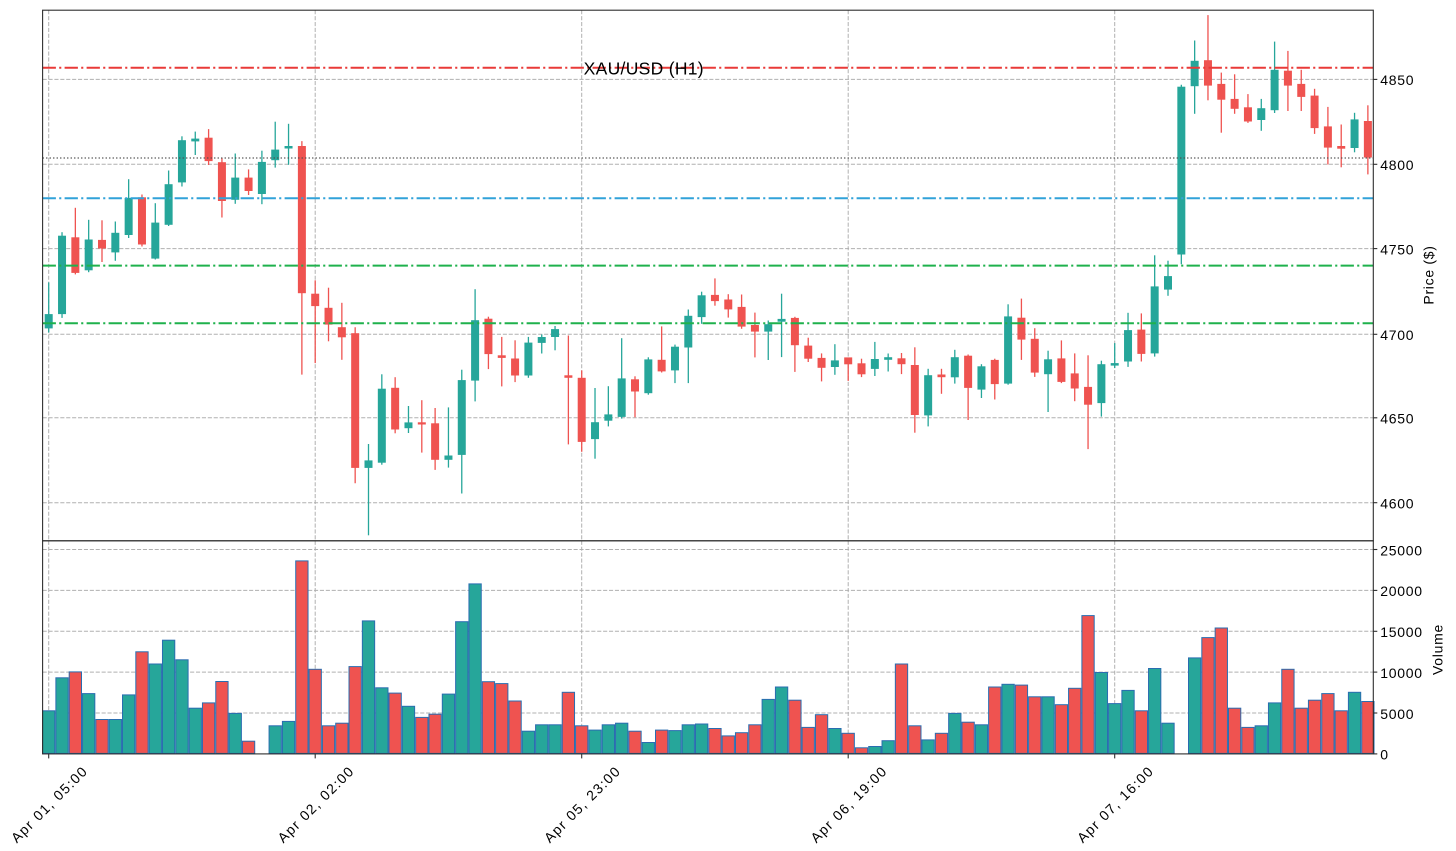  What do you see at coordinates (1384, 755) in the screenshot?
I see `svg-text: 0` at bounding box center [1384, 755].